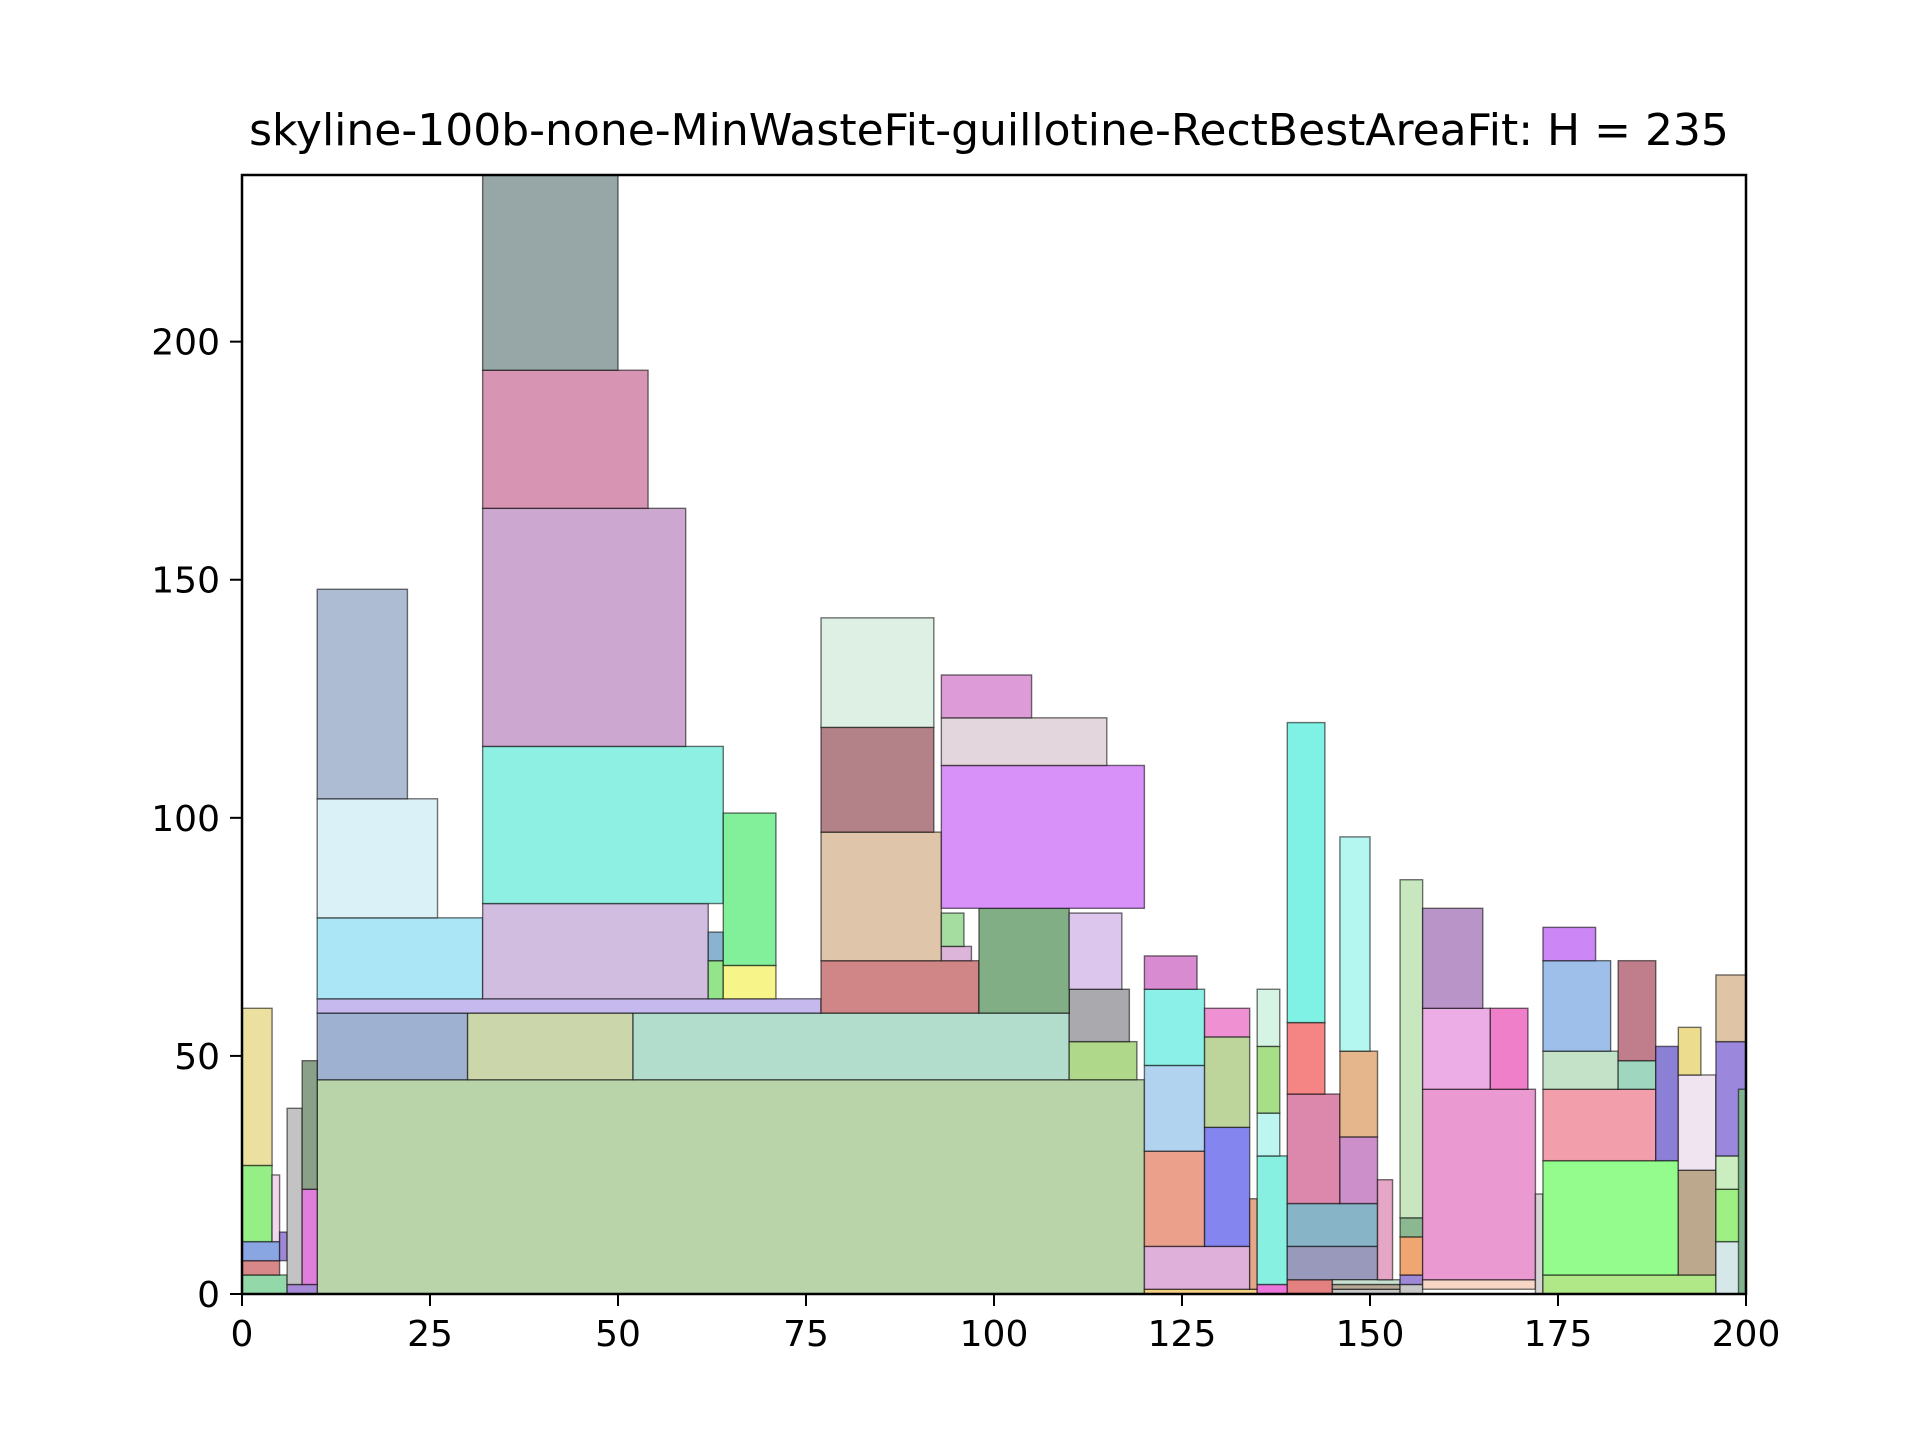 This screenshot has width=1920, height=1440. Describe the element at coordinates (1746, 1334) in the screenshot. I see `x-tick-label-200: 200` at that location.